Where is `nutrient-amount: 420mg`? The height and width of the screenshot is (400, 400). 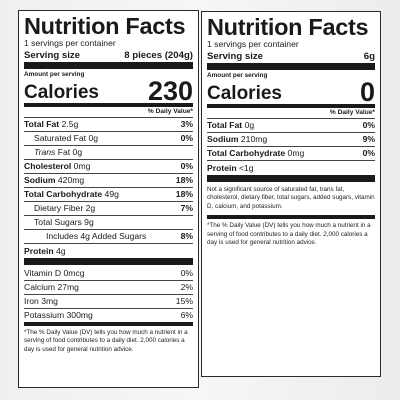 nutrient-amount: 420mg is located at coordinates (71, 180).